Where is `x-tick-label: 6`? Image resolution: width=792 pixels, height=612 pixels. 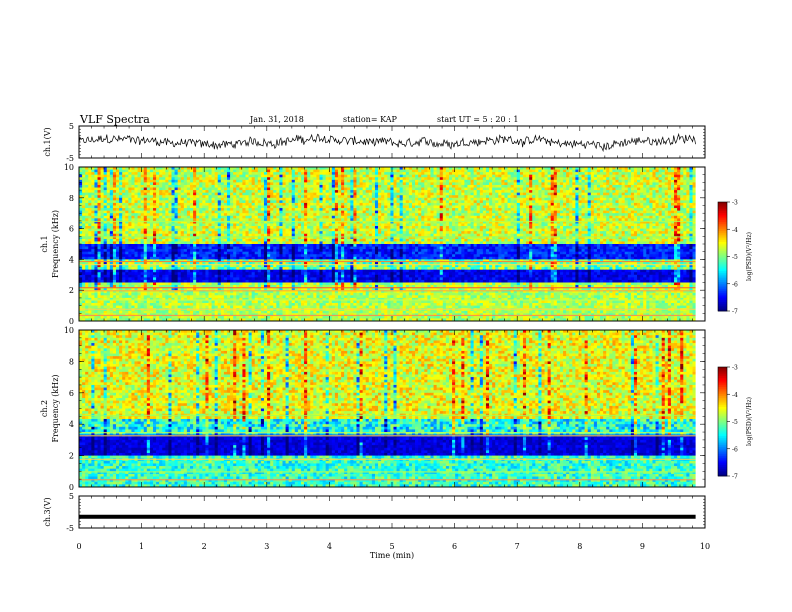 x-tick-label: 6 is located at coordinates (454, 546).